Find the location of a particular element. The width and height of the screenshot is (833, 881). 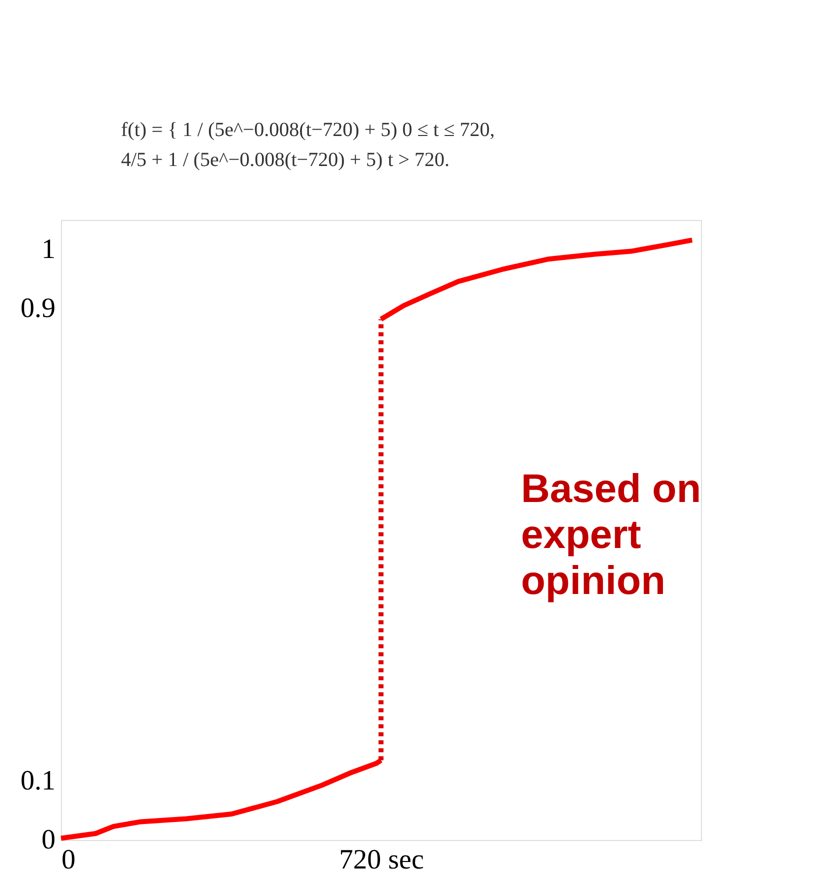

annotation: Based on expert opinion is located at coordinates (611, 535).